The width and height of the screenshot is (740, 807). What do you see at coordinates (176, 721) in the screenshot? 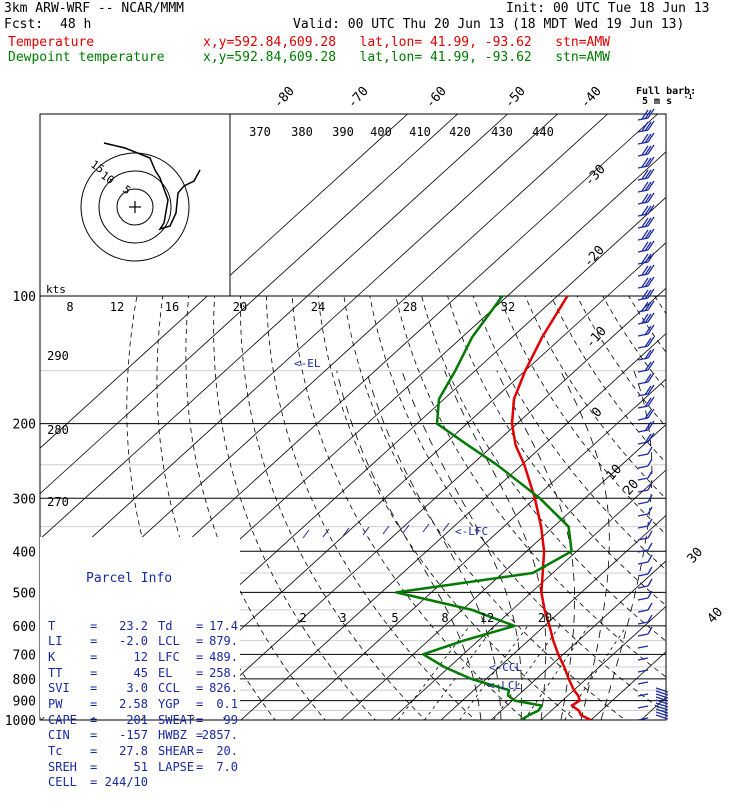
I see `parcel-param-label: SWEAT` at bounding box center [176, 721].